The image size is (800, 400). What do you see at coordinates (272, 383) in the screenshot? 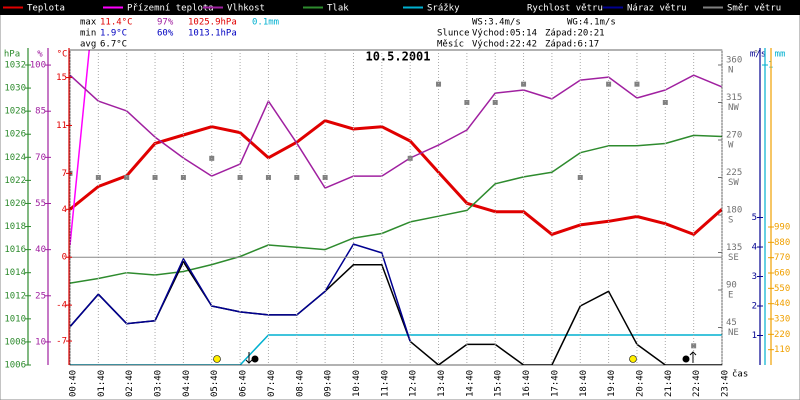
I see `x-tick-label: 07:40` at bounding box center [272, 383].